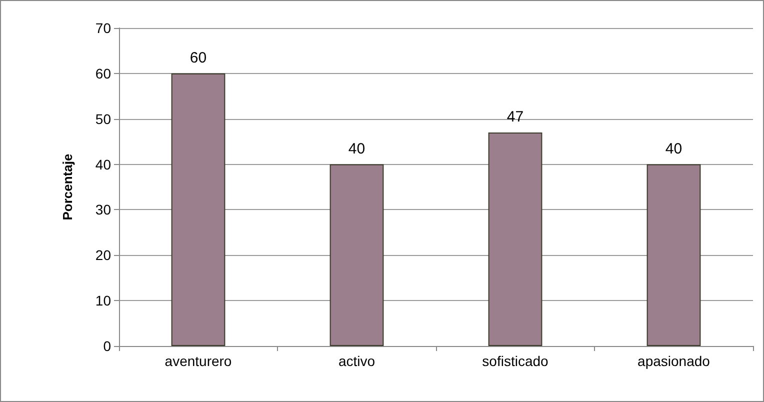 The width and height of the screenshot is (764, 402). I want to click on y-tick-label: 30, so click(103, 210).